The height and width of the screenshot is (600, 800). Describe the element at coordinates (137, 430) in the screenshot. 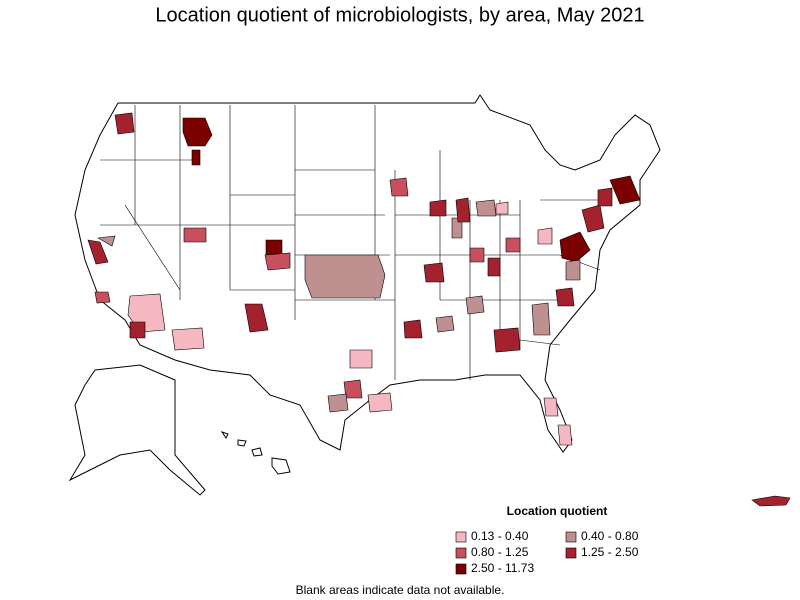

I see `alaska` at that location.